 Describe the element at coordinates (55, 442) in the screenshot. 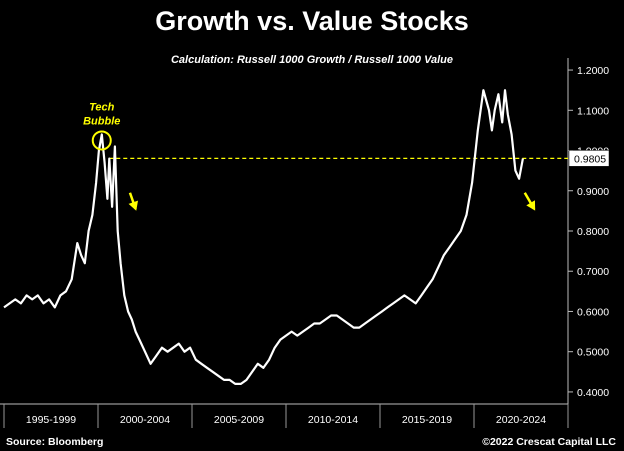

I see `source-note: Source: Bloomberg` at that location.